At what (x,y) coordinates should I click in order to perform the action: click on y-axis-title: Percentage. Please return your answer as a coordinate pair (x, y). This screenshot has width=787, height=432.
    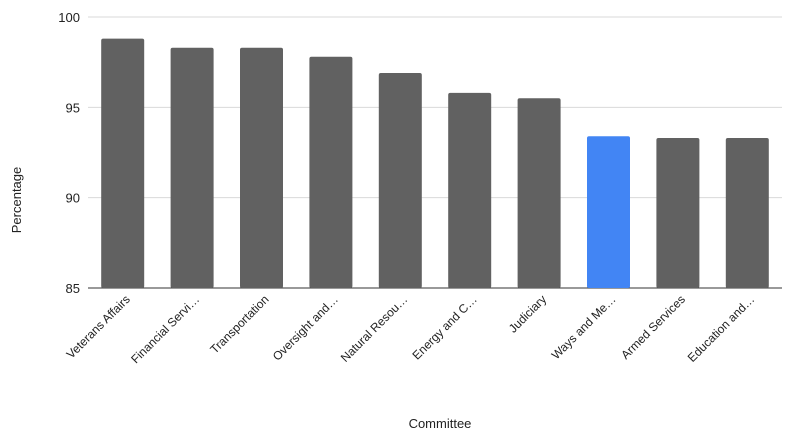
    Looking at the image, I should click on (16, 200).